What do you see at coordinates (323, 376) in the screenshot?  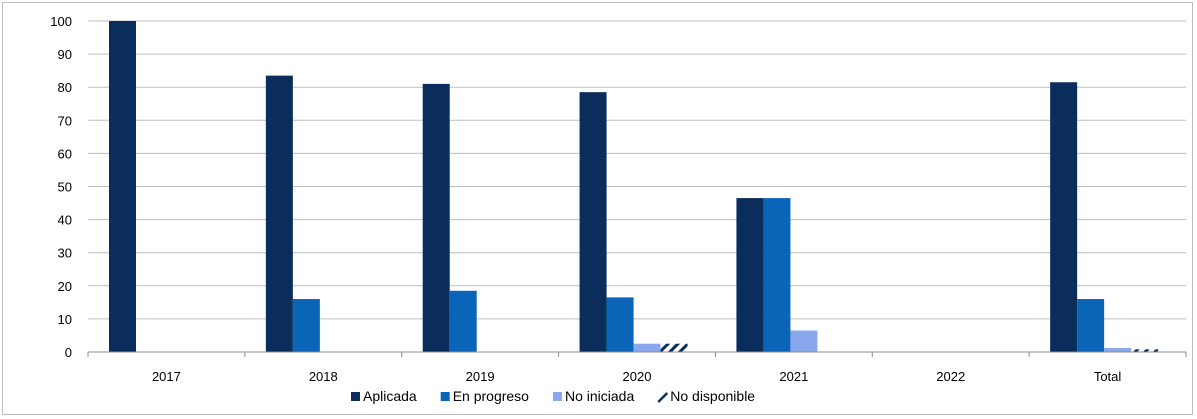 I see `x-tick-label: 2018` at bounding box center [323, 376].